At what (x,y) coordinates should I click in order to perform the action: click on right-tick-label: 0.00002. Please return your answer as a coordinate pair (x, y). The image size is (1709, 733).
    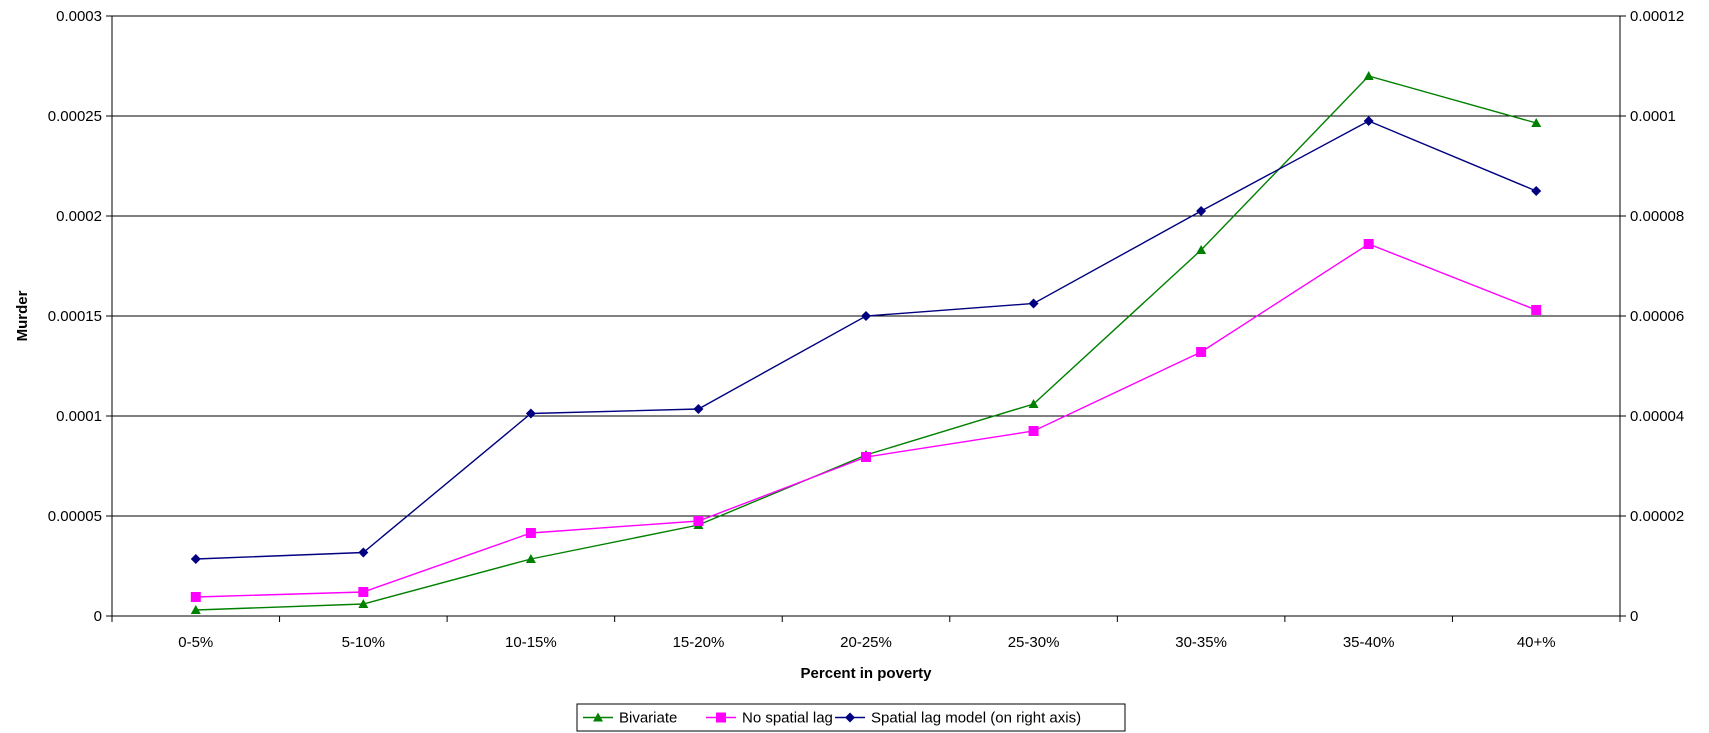
    Looking at the image, I should click on (1657, 516).